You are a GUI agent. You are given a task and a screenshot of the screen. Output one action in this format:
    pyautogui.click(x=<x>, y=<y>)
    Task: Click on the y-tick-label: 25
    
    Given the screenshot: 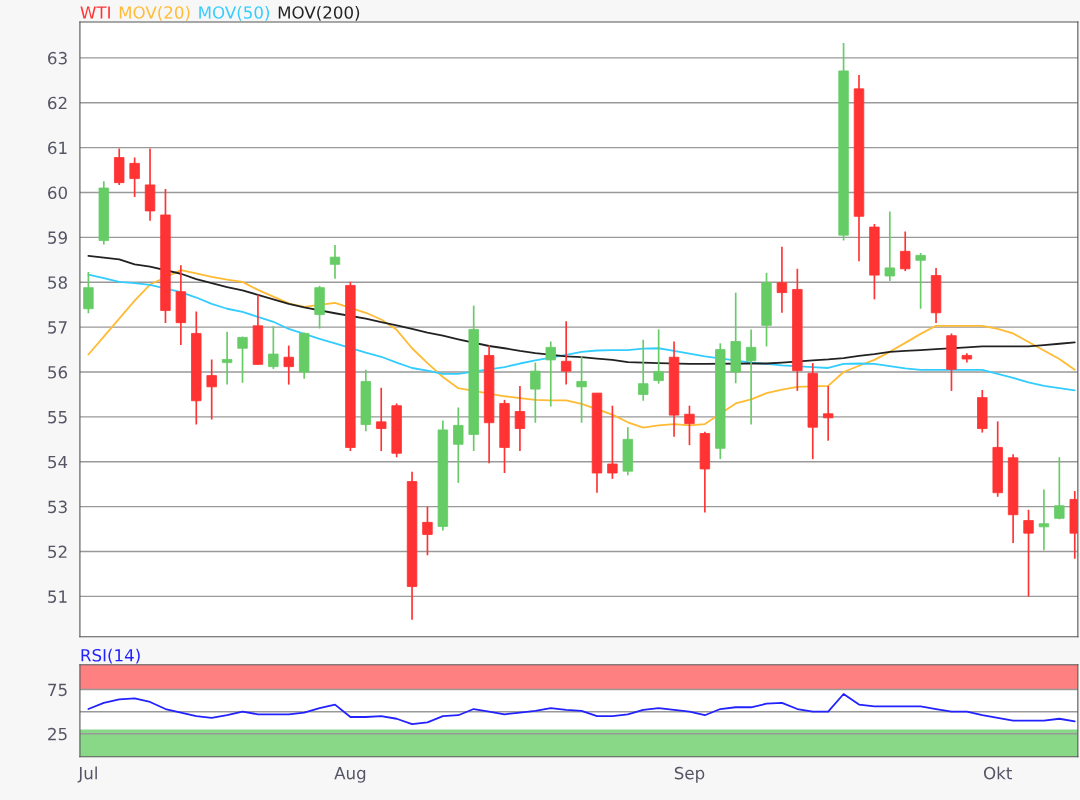 What is the action you would take?
    pyautogui.click(x=57, y=734)
    